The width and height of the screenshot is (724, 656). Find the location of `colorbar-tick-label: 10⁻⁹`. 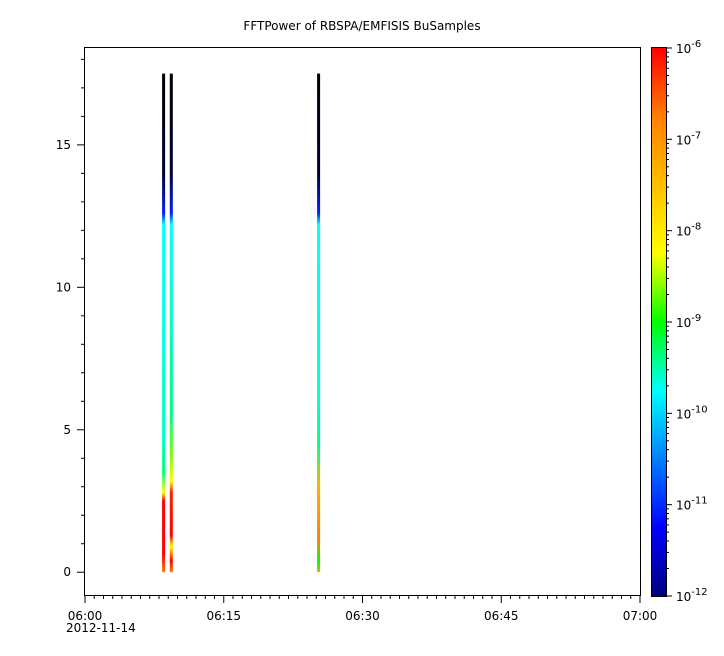

colorbar-tick-label: 10⁻⁹ is located at coordinates (688, 321).